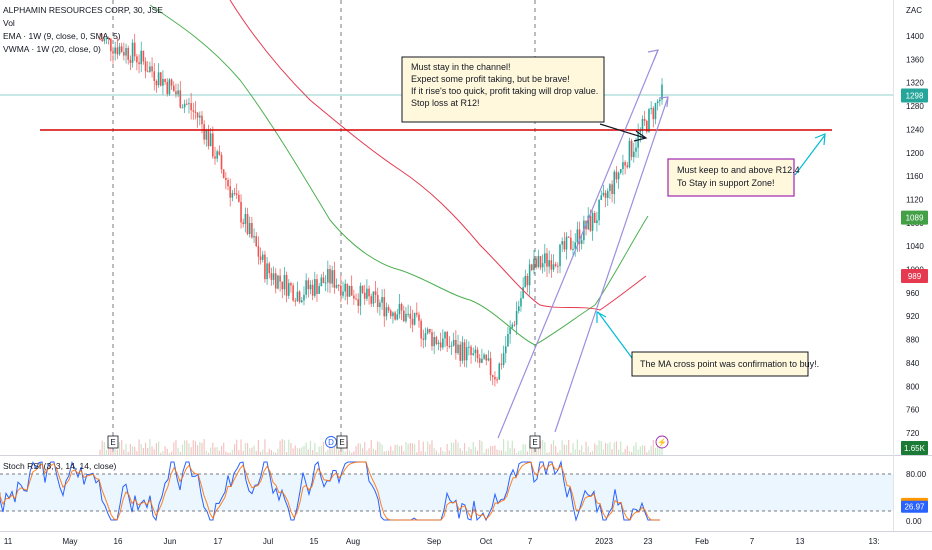  Describe the element at coordinates (604, 541) in the screenshot. I see `time-tick-label: 2023` at that location.